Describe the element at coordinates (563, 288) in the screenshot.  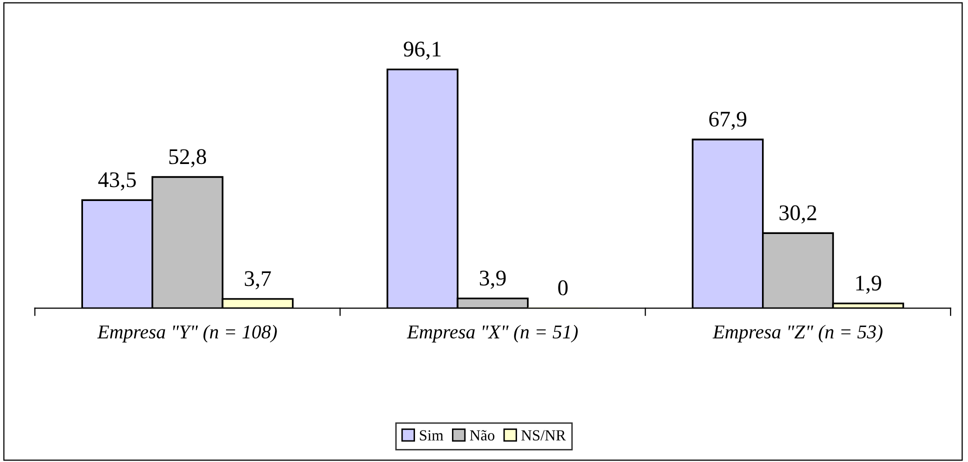
I see `data-label: 0` at that location.